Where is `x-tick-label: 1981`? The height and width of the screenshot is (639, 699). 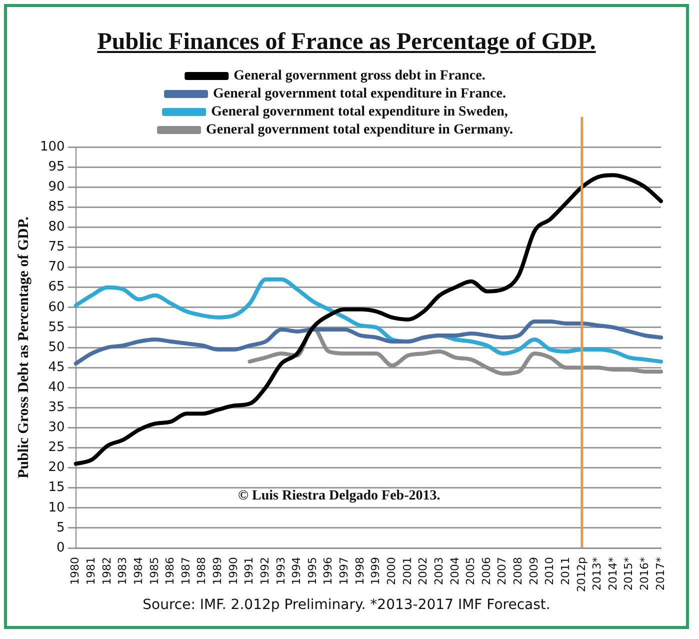
x-tick-label: 1981 is located at coordinates (91, 571).